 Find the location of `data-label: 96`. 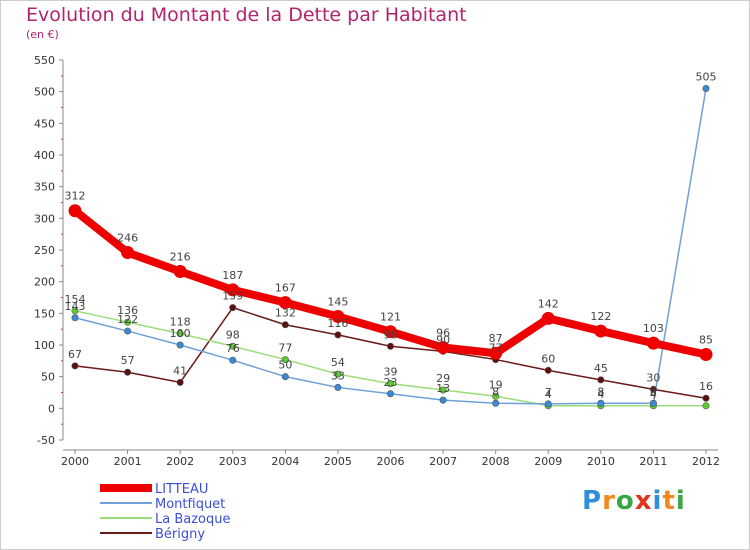

data-label: 96 is located at coordinates (443, 333).